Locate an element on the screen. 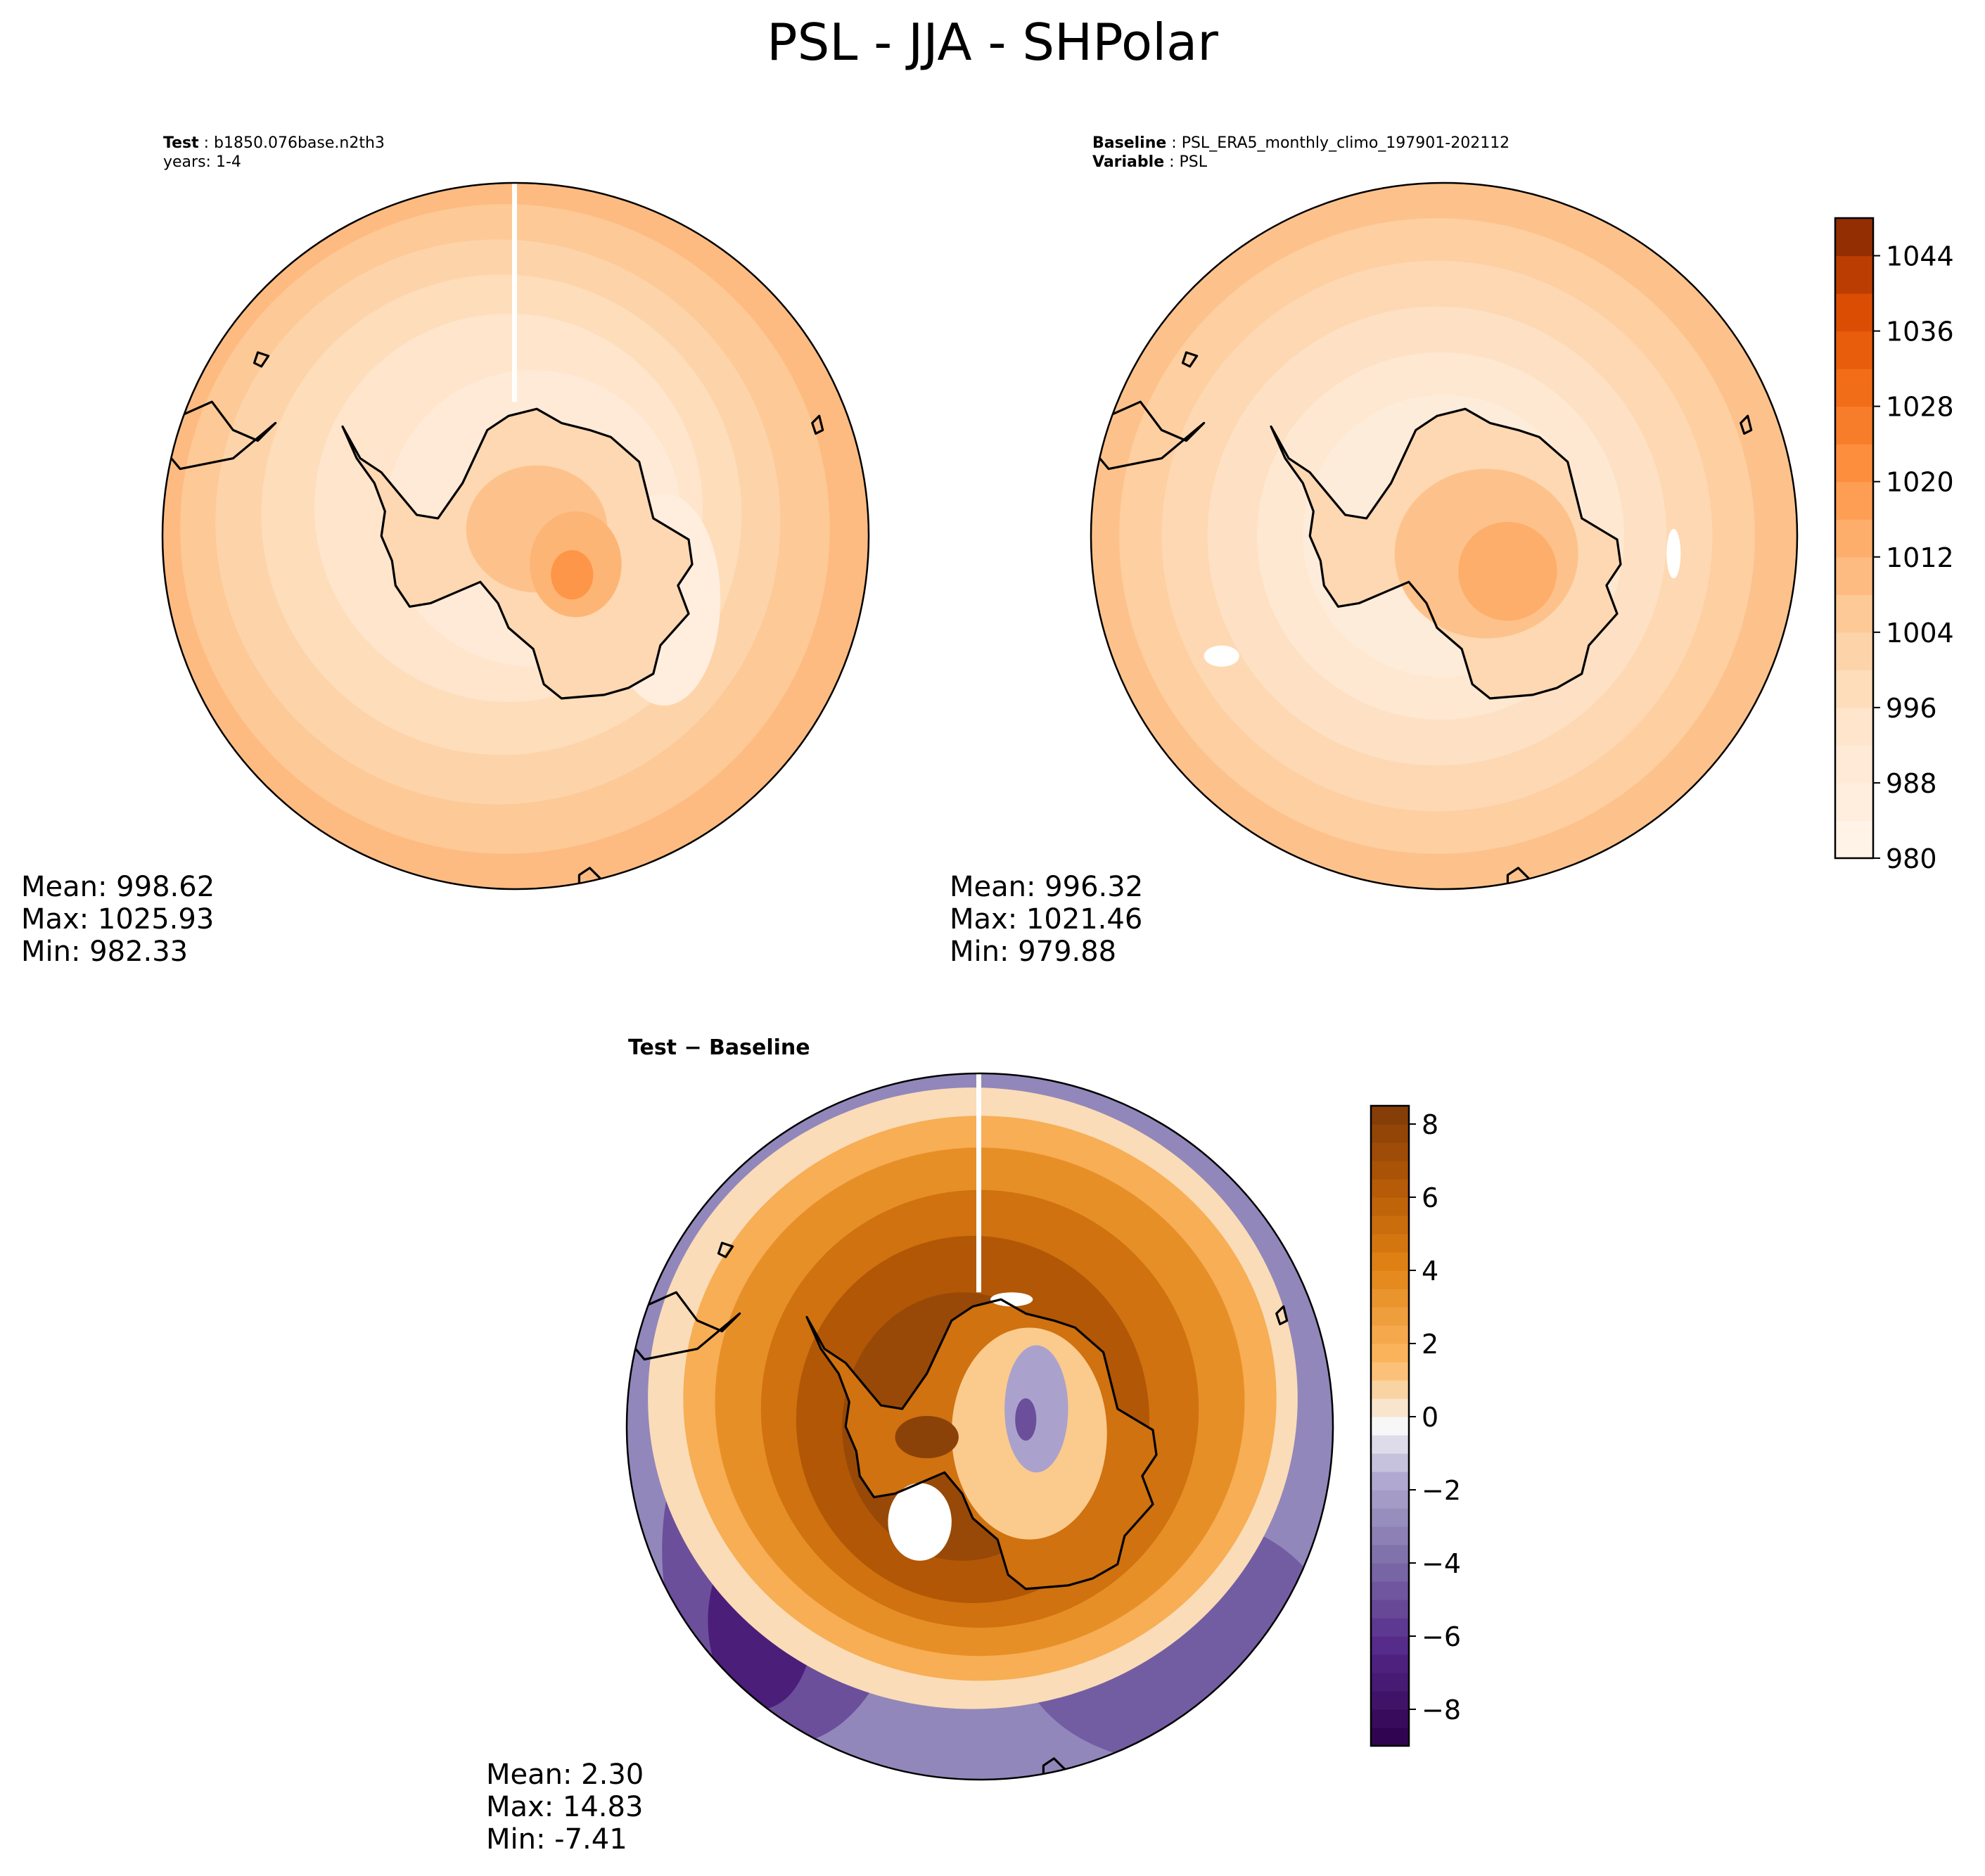 The width and height of the screenshot is (1985, 1876). diff-mean: Mean: 2.30 is located at coordinates (565, 1775).